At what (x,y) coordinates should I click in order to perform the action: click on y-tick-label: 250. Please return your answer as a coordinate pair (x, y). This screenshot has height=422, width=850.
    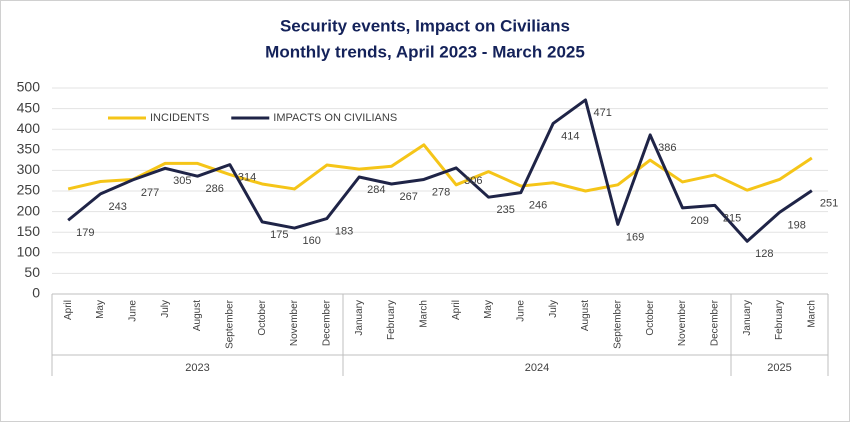
    Looking at the image, I should click on (29, 190).